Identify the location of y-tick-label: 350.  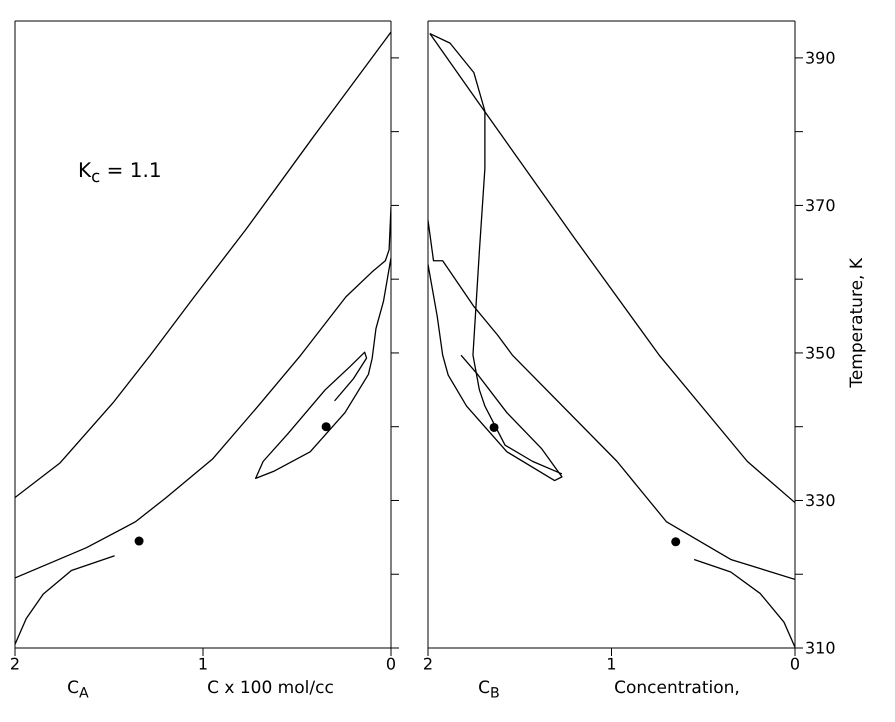
(820, 353).